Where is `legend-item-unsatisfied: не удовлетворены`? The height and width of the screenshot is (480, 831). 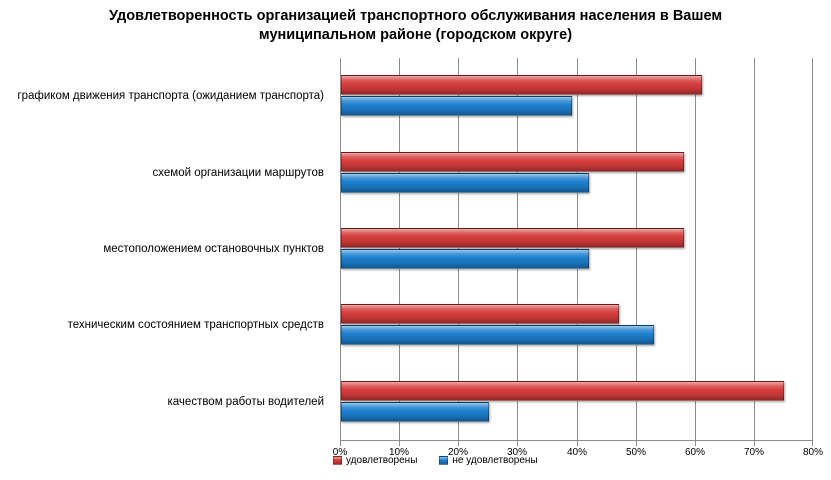
legend-item-unsatisfied: не удовлетворены is located at coordinates (488, 460).